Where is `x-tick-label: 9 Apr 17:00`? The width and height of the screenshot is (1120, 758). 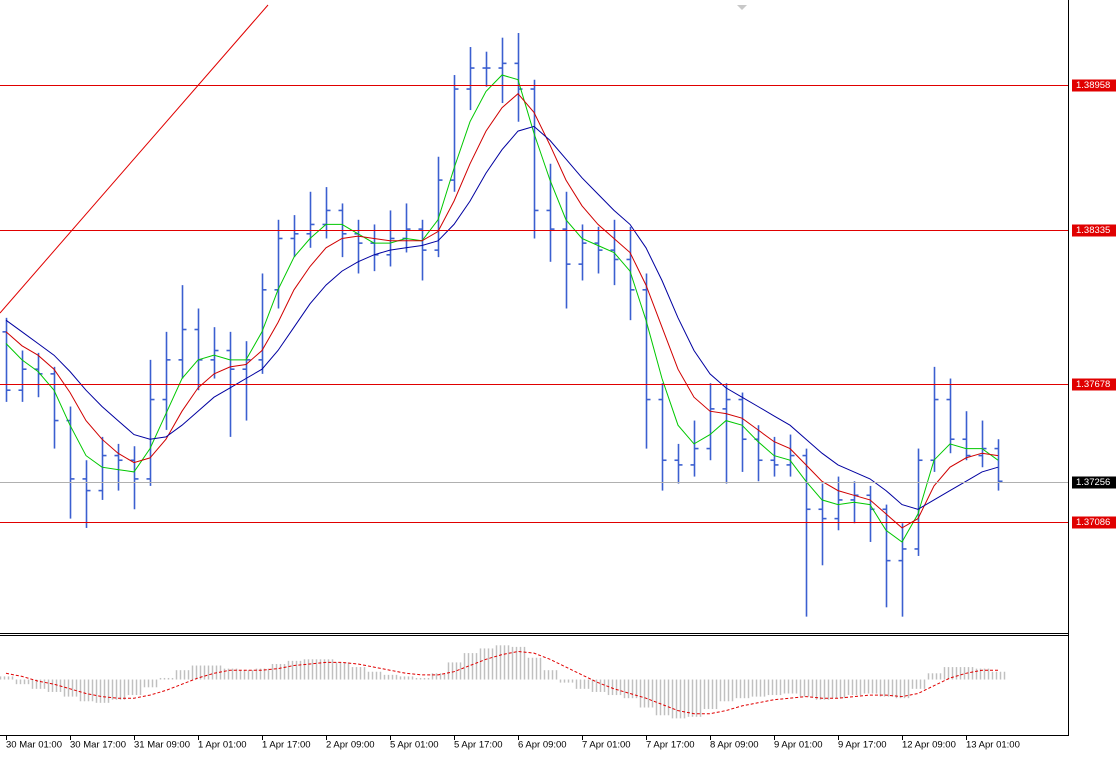 x-tick-label: 9 Apr 17:00 is located at coordinates (862, 745).